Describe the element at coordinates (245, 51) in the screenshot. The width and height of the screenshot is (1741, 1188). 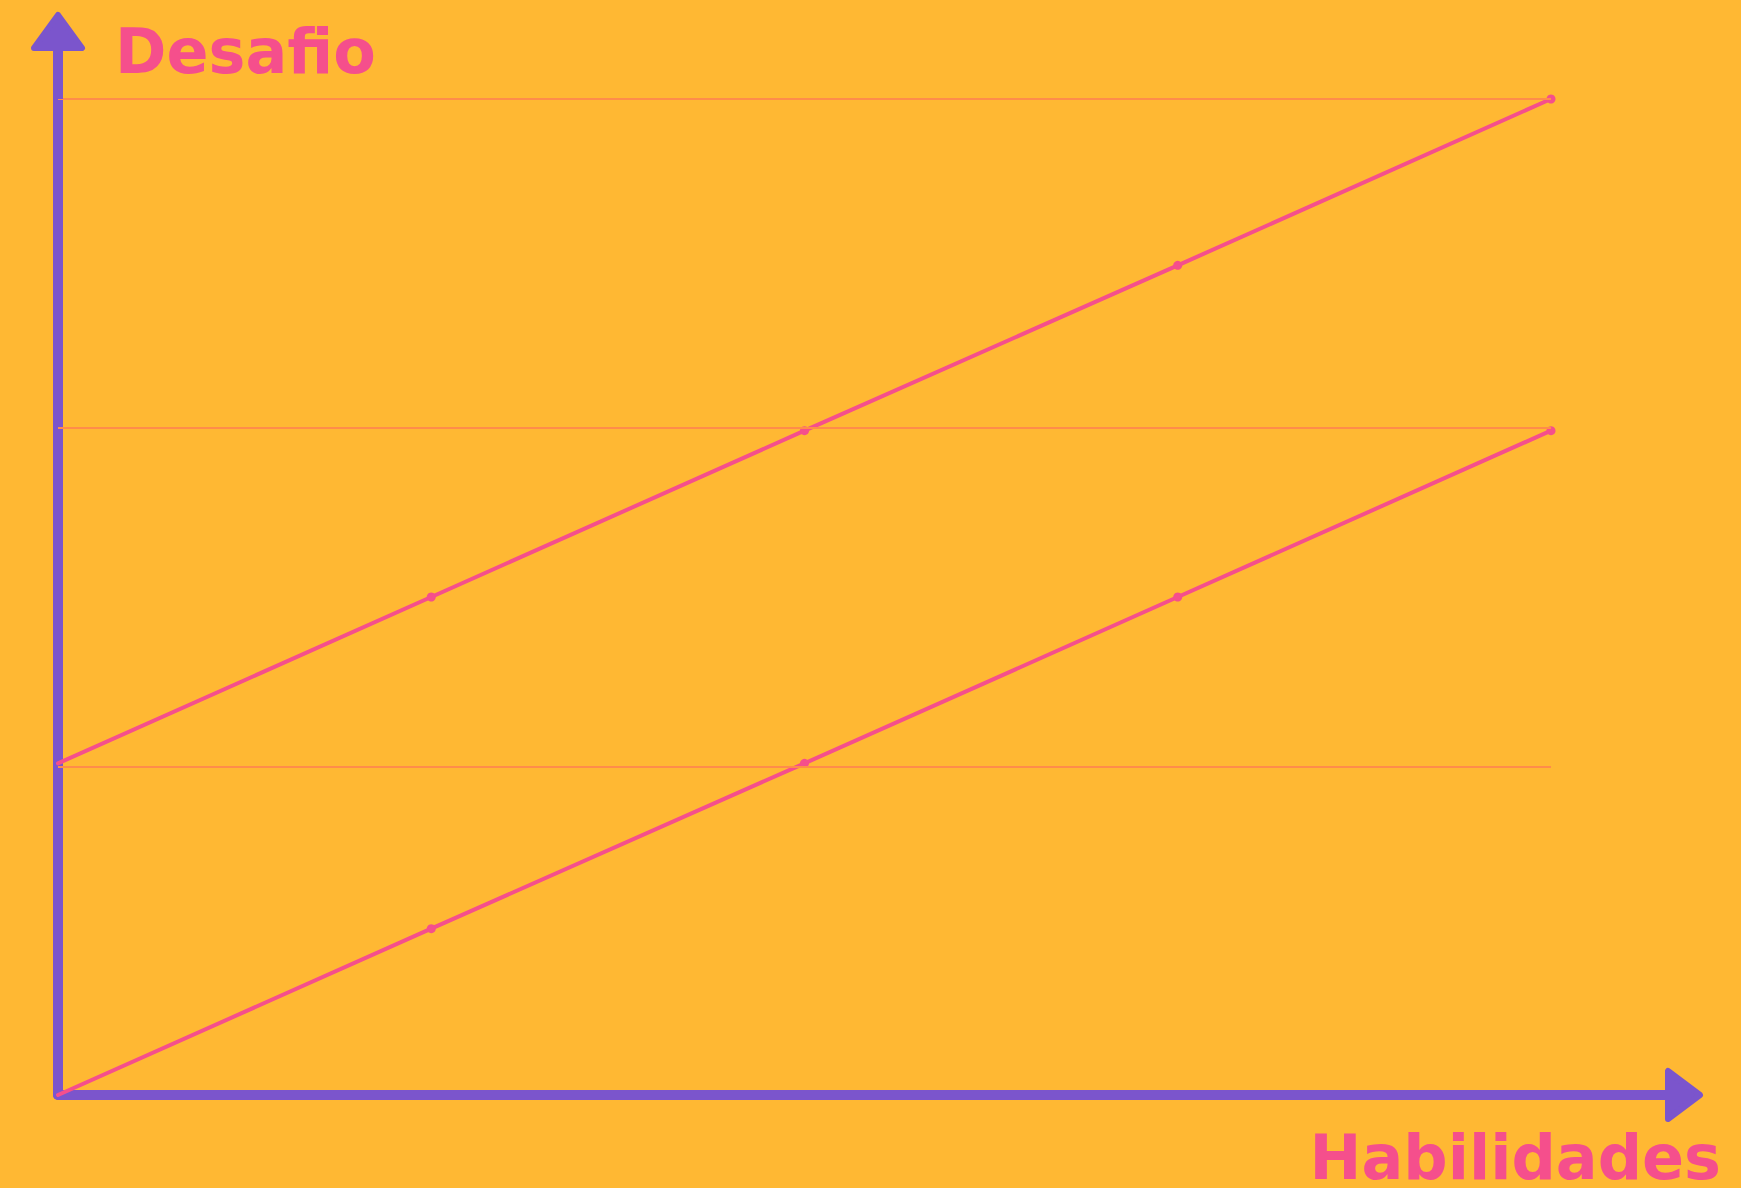
I see `y-axis-title: Desafio` at that location.